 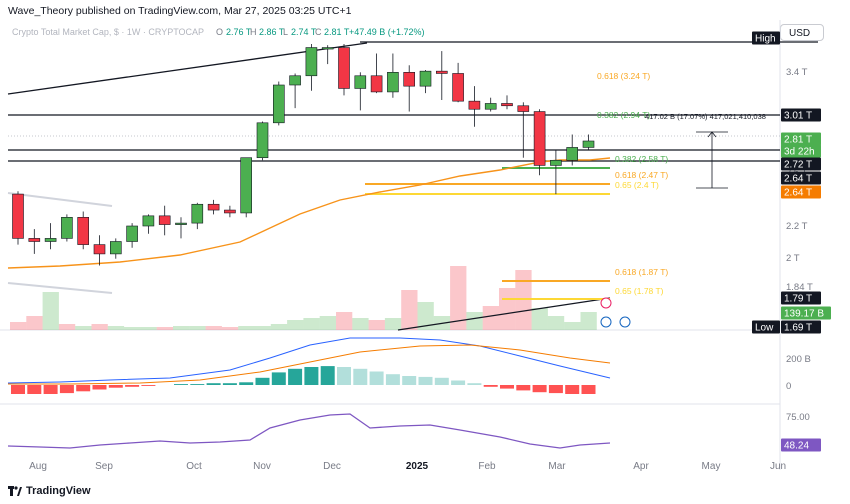 I want to click on measure-arrow-icon, so click(x=712, y=134).